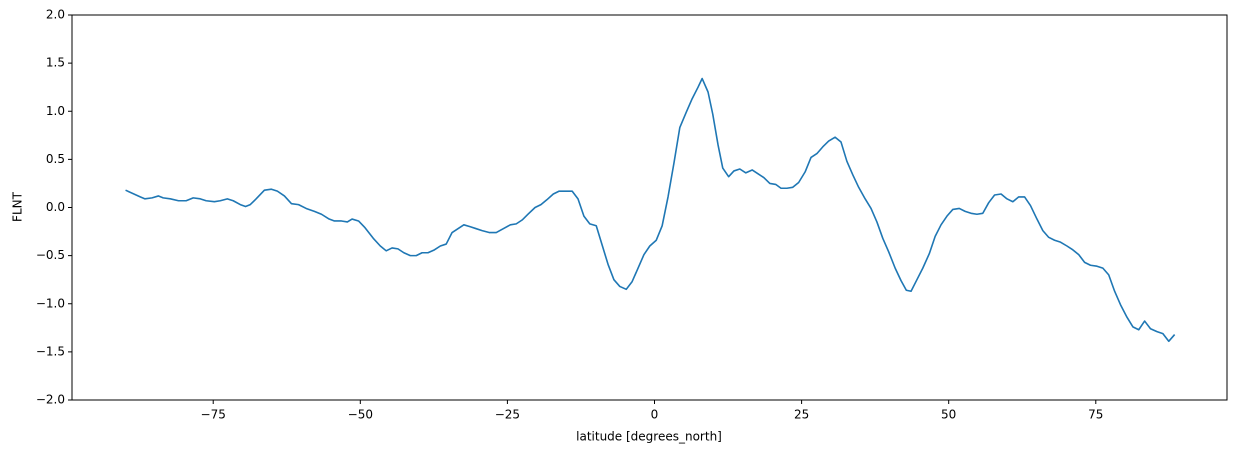 This screenshot has height=453, width=1245. I want to click on x-tick-label: −75, so click(213, 415).